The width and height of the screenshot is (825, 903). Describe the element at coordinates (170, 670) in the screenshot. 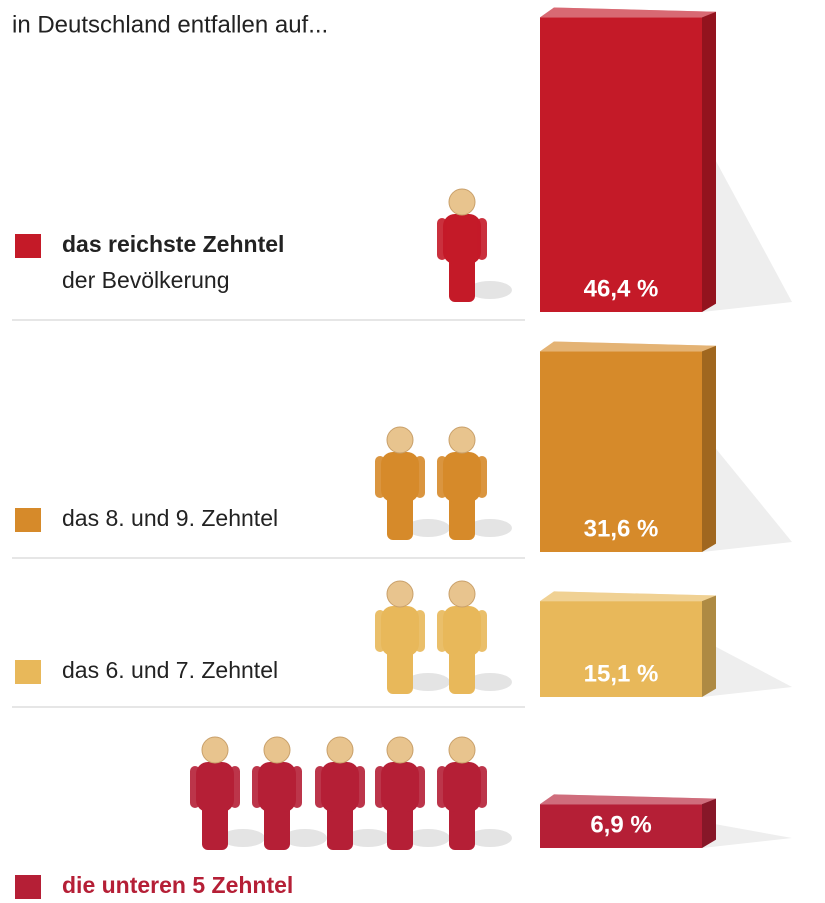

I see `category-label: das 6. und 7. Zehntel` at that location.